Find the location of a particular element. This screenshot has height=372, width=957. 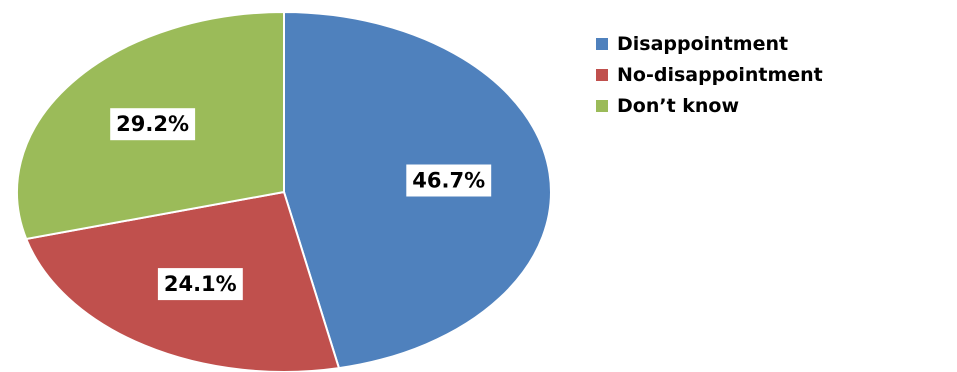

legend-label-no-disappointment: No-disappointment is located at coordinates (720, 74).